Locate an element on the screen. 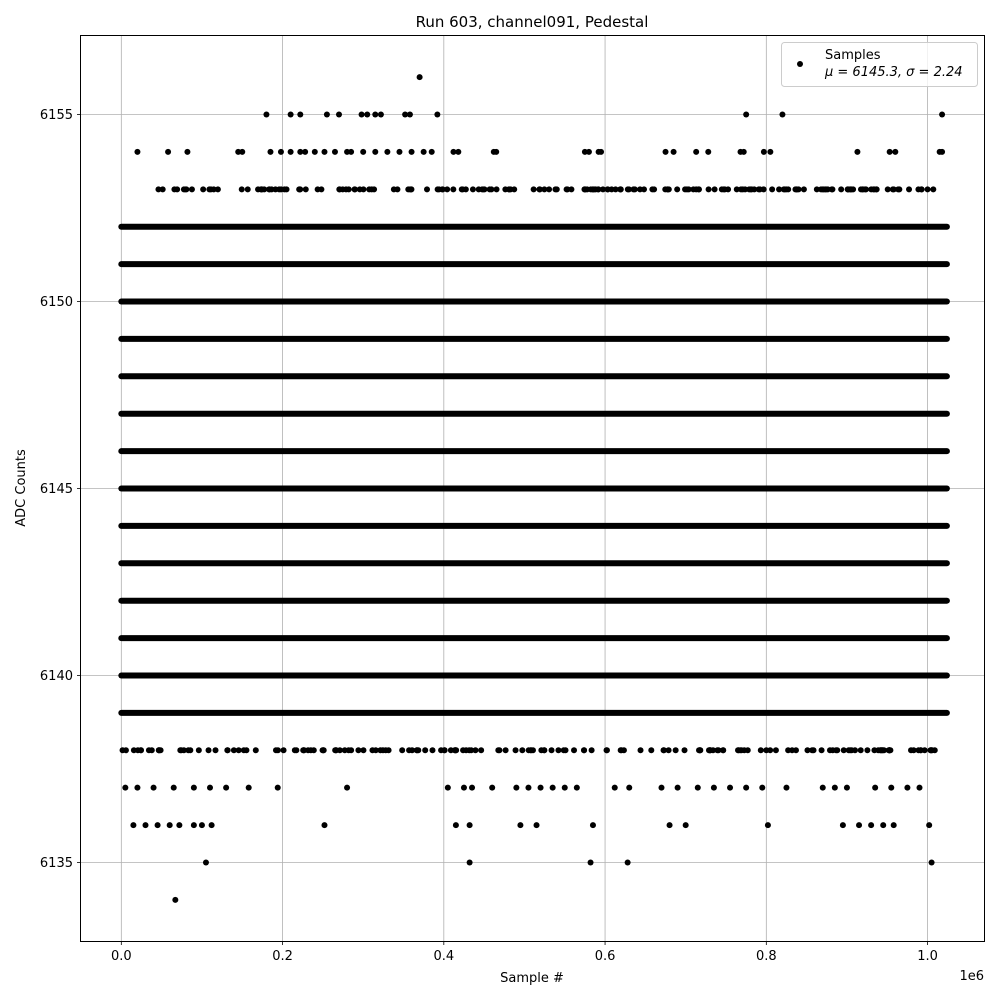  y-tick-label: 6135 is located at coordinates (56, 863).